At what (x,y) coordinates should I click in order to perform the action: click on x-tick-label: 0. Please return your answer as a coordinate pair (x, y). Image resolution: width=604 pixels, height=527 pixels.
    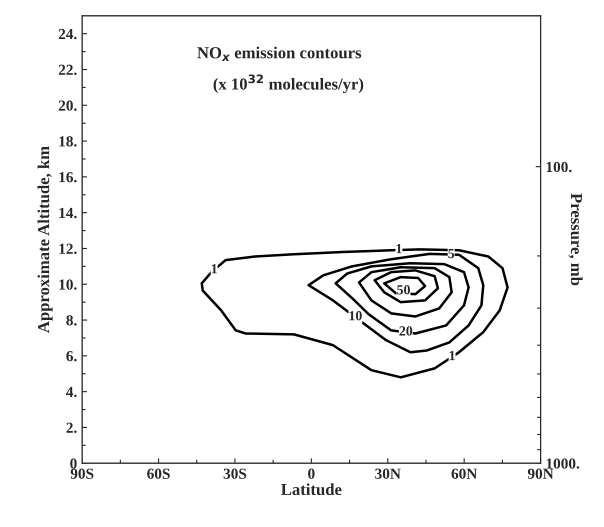
    Looking at the image, I should click on (311, 473).